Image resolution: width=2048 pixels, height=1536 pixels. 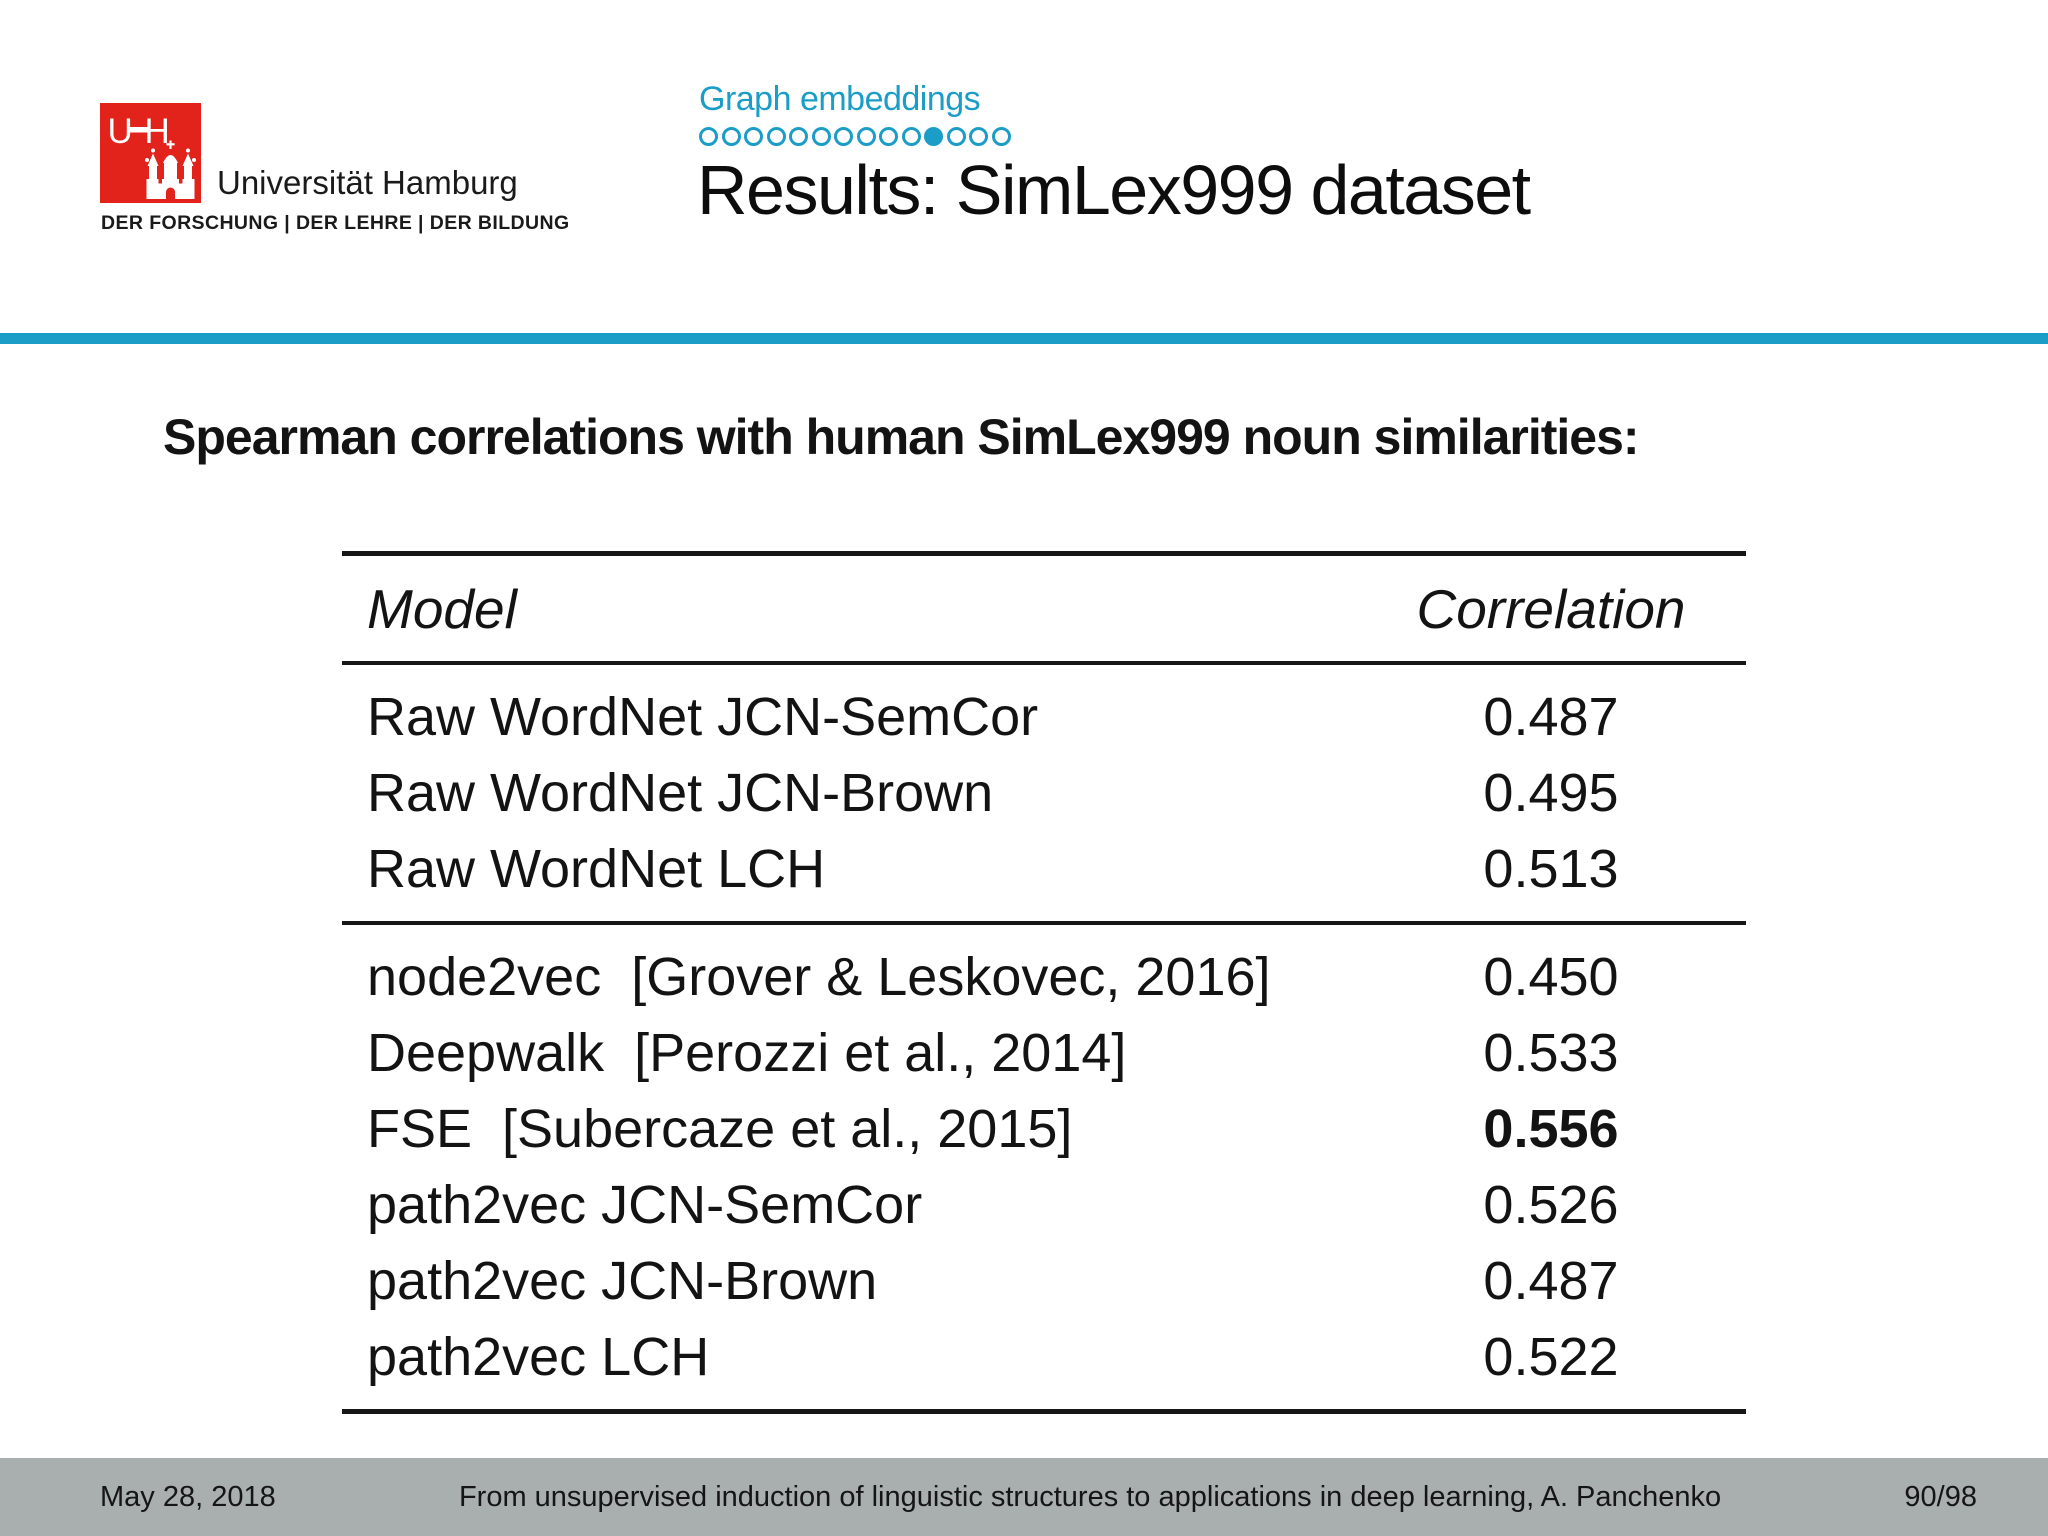 What do you see at coordinates (1044, 1205) in the screenshot?
I see `table-row: path2vec JCN-SemCor 0.526` at bounding box center [1044, 1205].